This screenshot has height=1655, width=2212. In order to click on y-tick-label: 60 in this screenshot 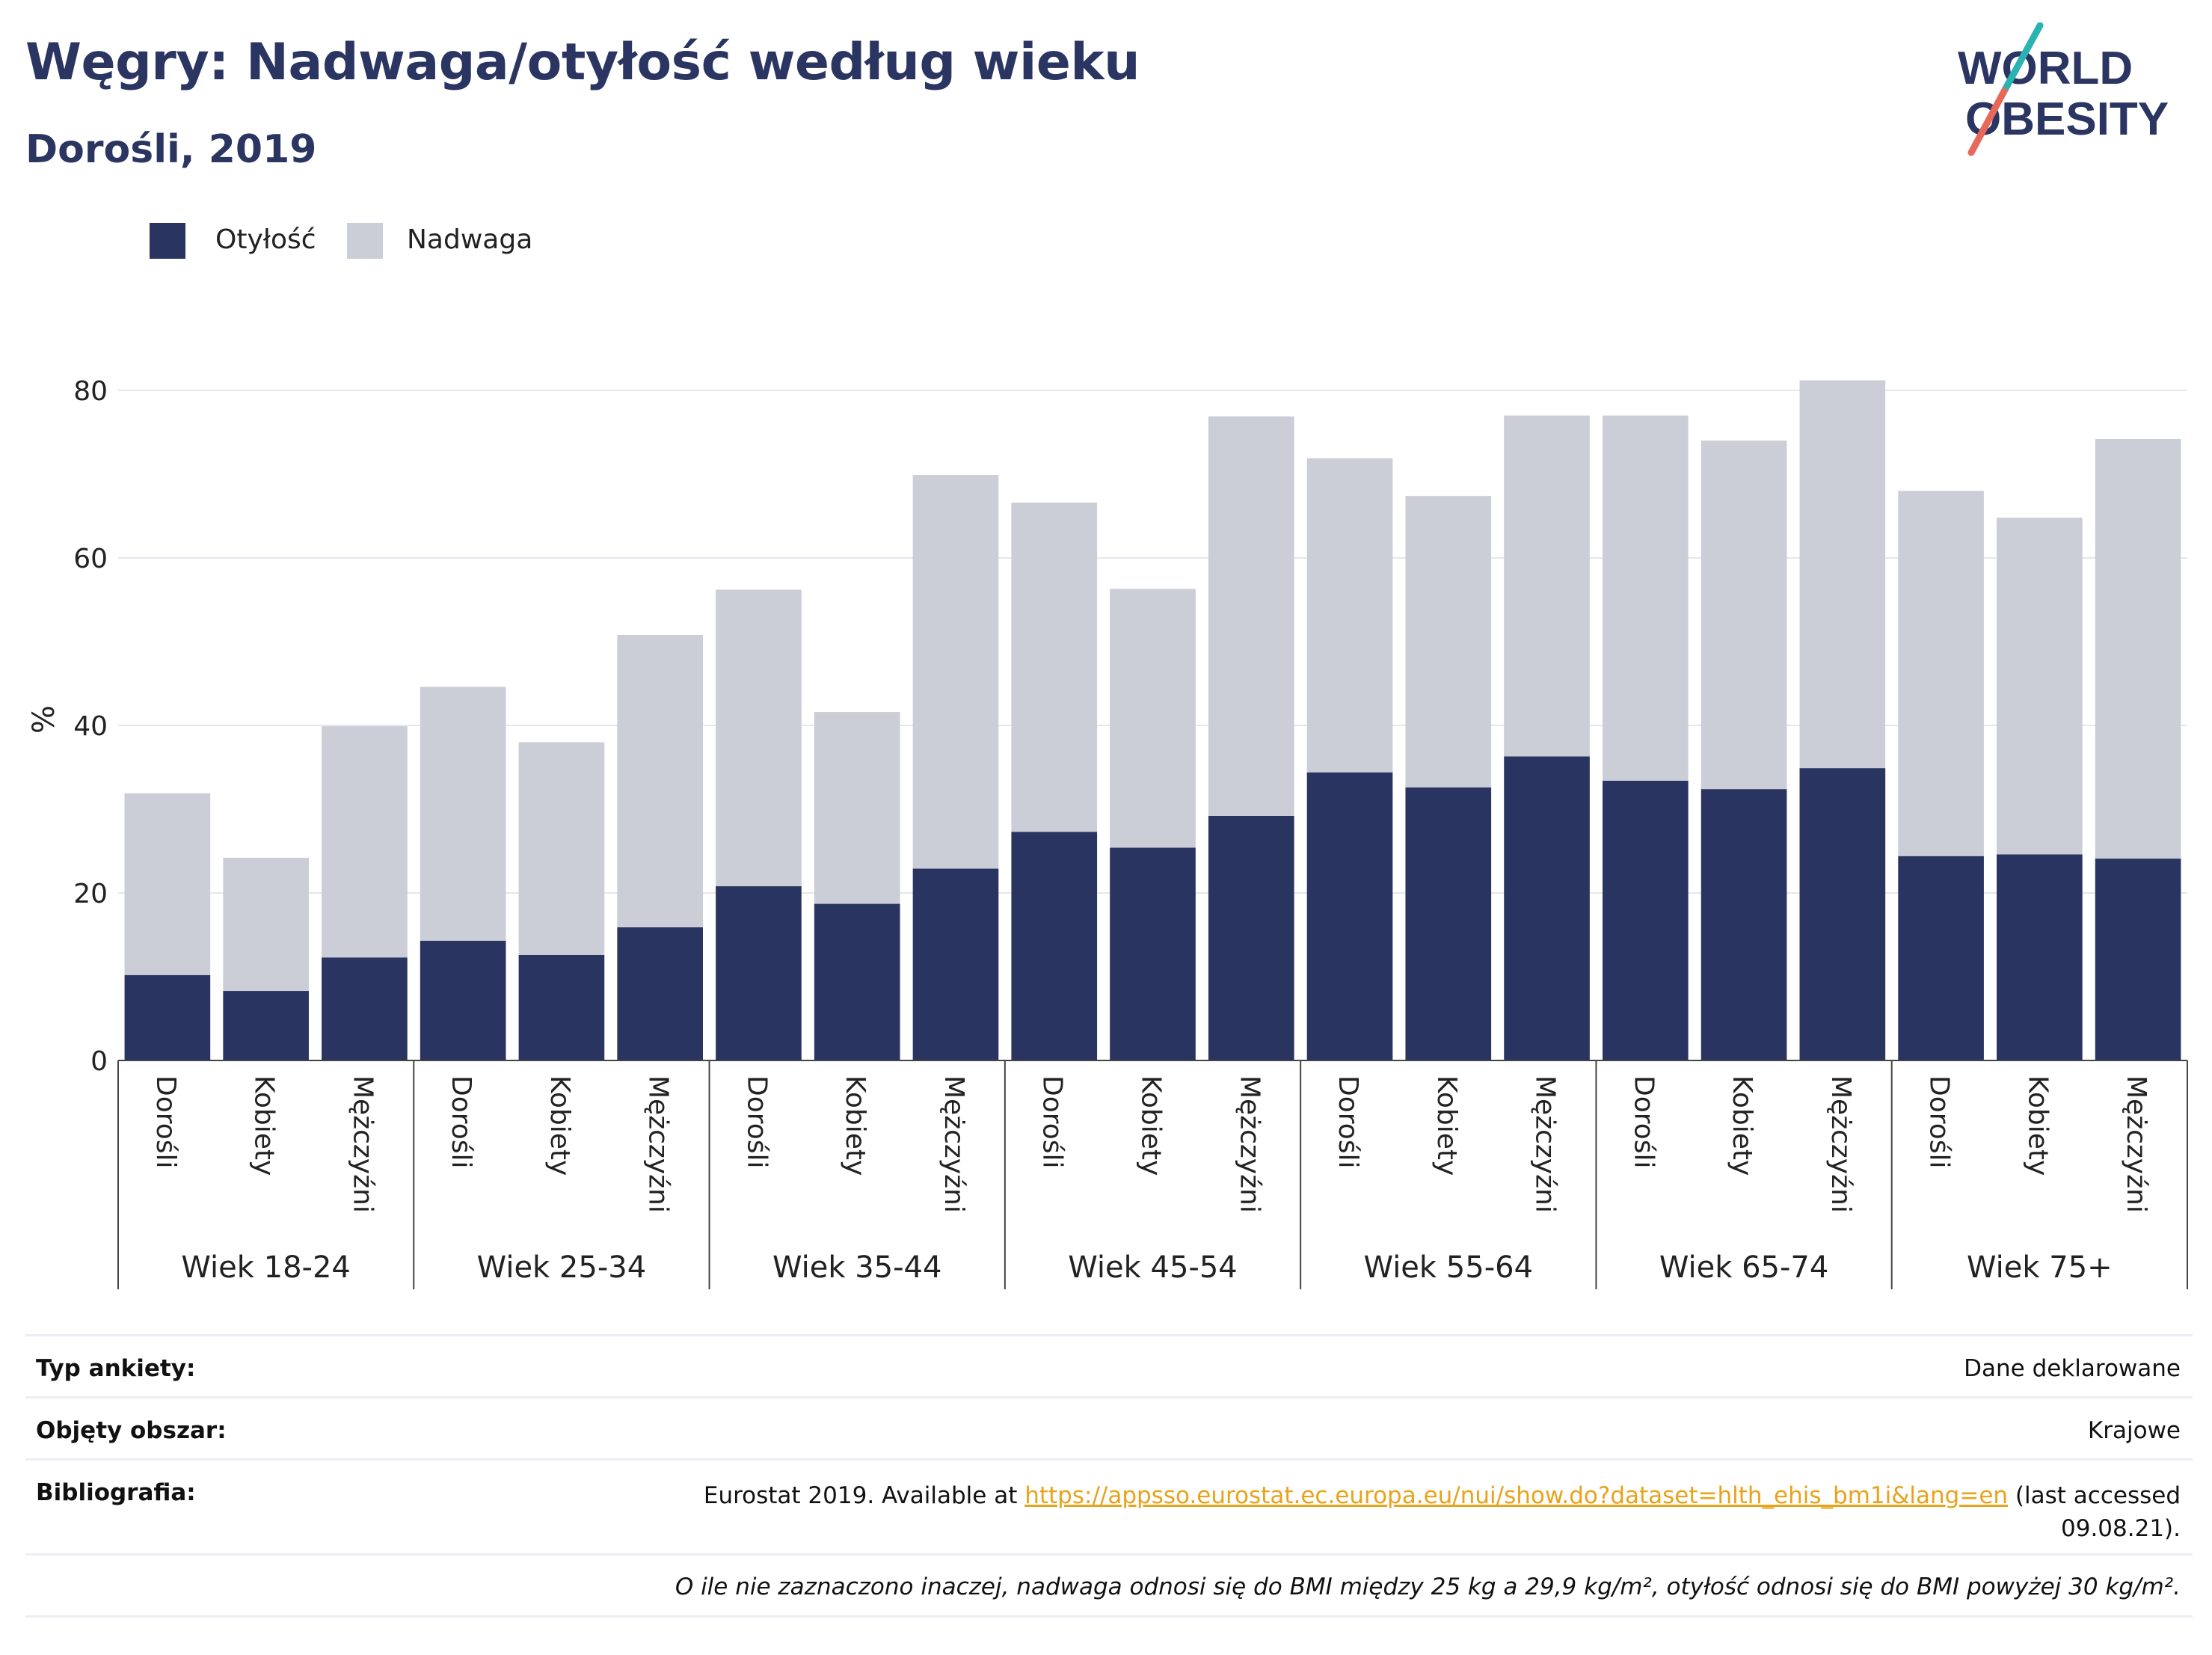, I will do `click(90, 559)`.